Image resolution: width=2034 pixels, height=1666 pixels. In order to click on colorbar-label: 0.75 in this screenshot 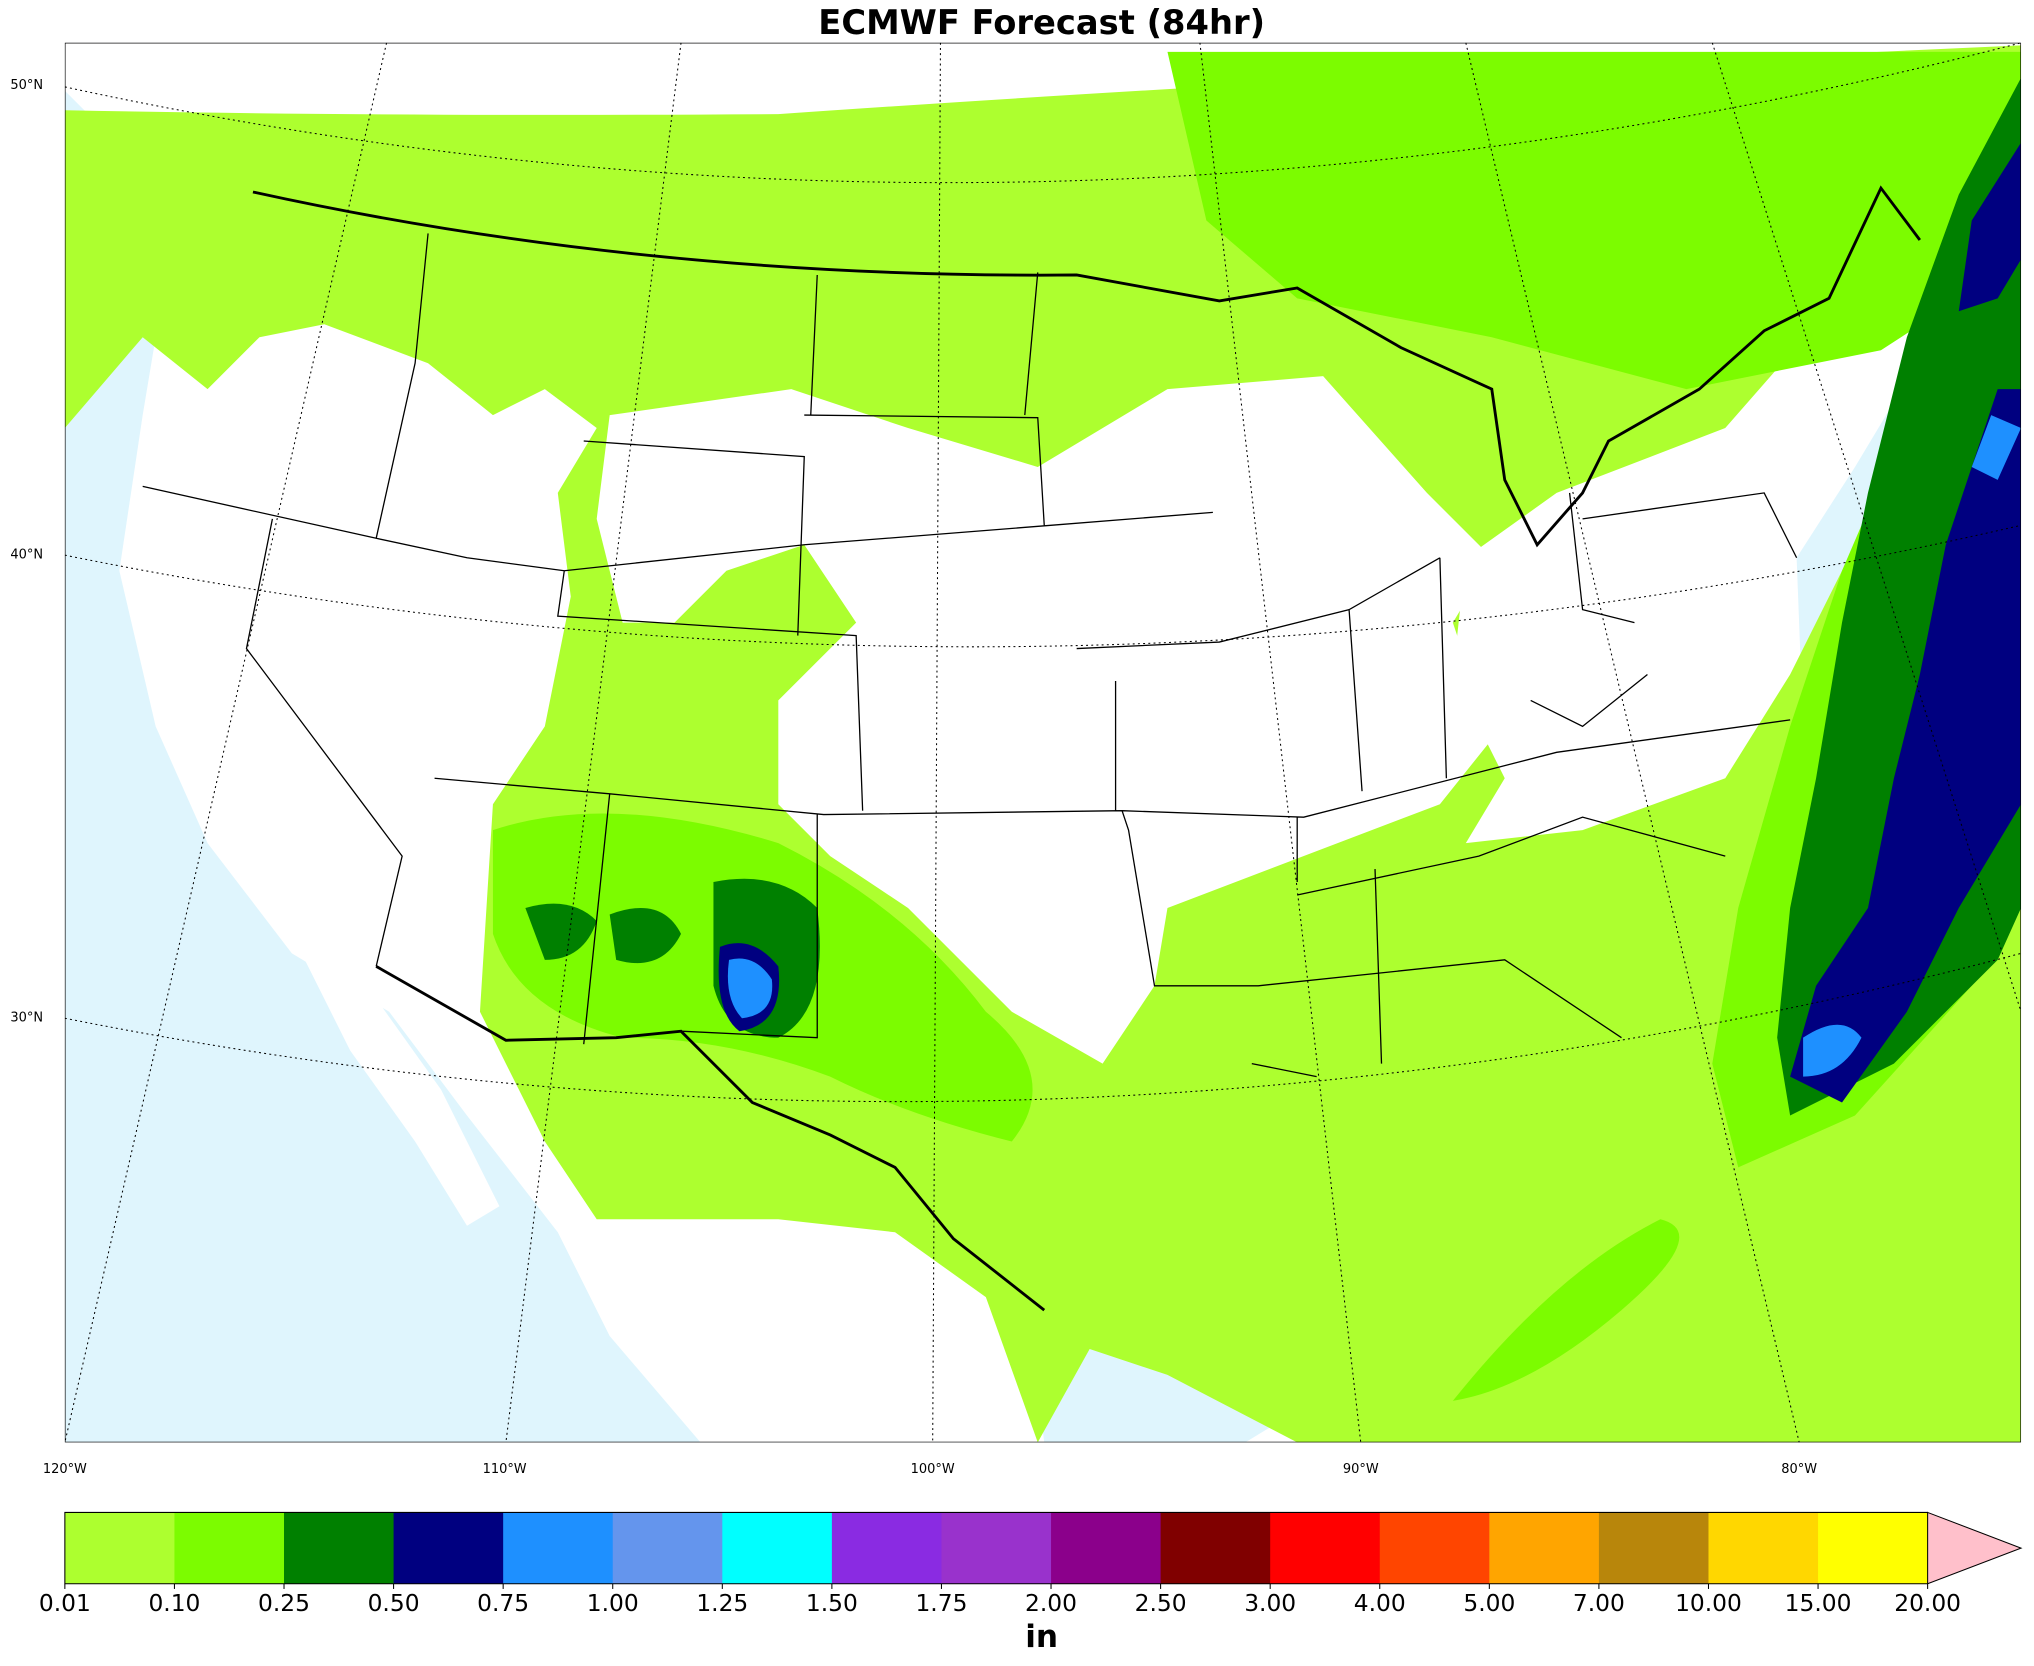, I will do `click(503, 1603)`.